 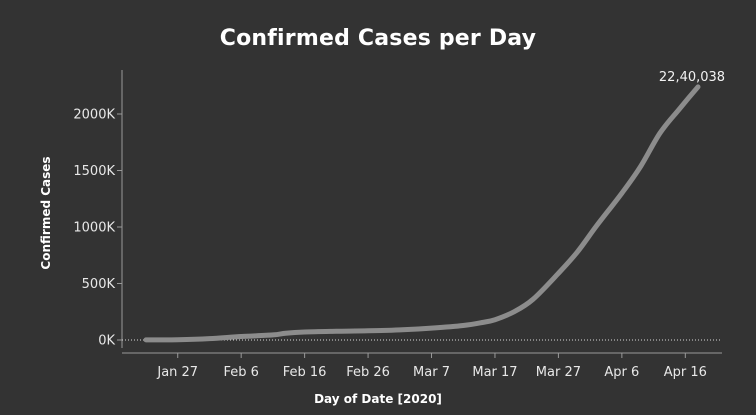 What do you see at coordinates (94, 228) in the screenshot?
I see `y-tick-label: 1000K` at bounding box center [94, 228].